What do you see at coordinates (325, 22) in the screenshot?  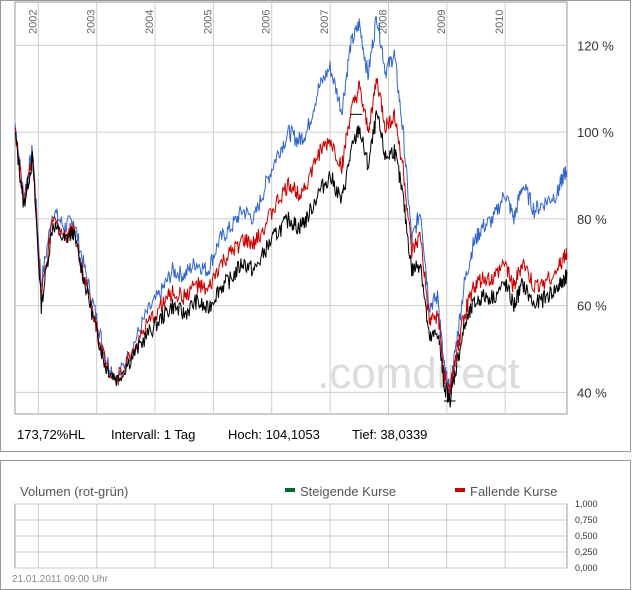 I see `year-label: 2007` at bounding box center [325, 22].